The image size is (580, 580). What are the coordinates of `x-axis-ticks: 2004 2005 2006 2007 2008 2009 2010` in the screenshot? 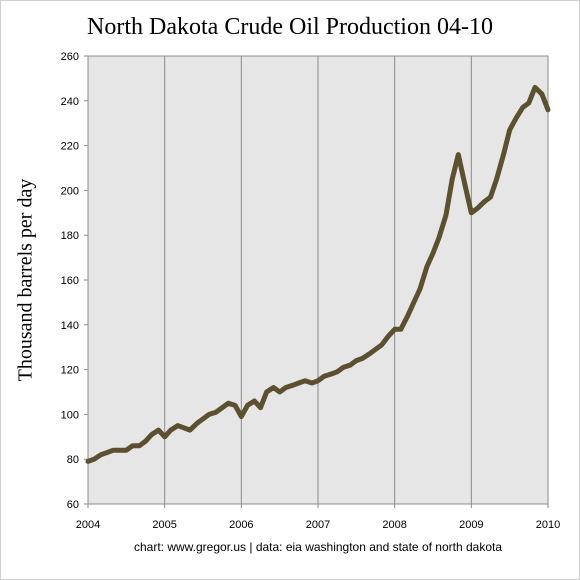 It's located at (318, 517).